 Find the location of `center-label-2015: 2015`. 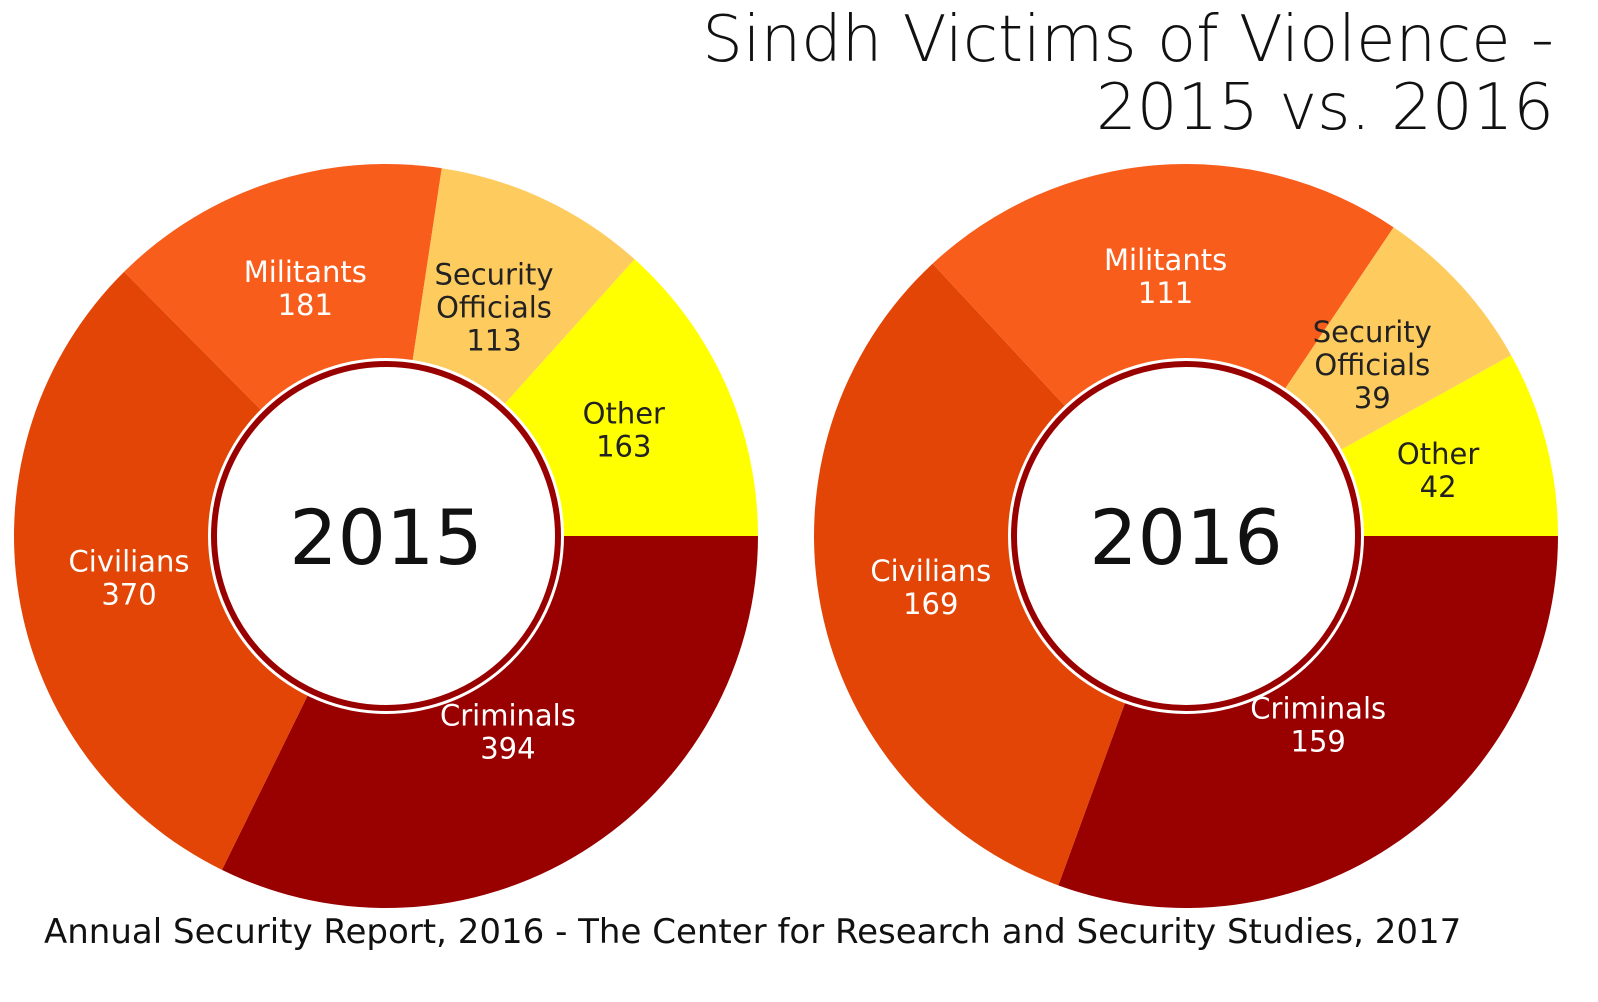

center-label-2015: 2015 is located at coordinates (385, 537).